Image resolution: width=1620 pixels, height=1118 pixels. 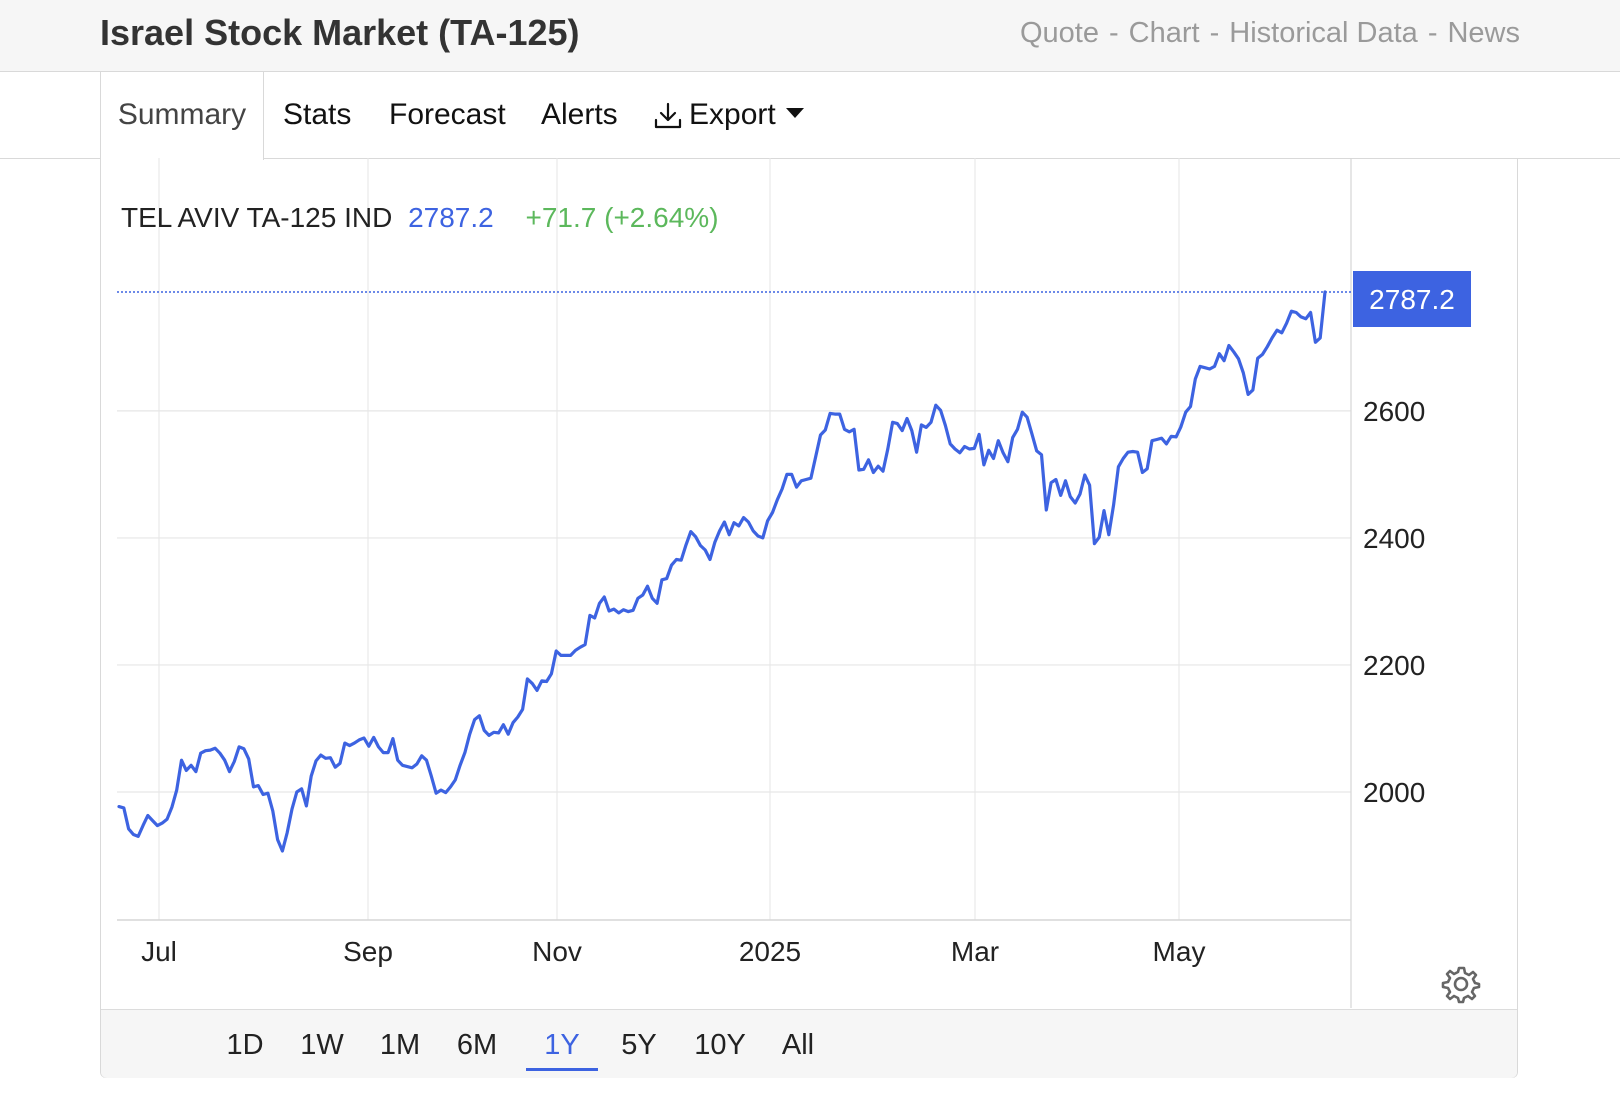 I want to click on range-all: All, so click(x=798, y=1045).